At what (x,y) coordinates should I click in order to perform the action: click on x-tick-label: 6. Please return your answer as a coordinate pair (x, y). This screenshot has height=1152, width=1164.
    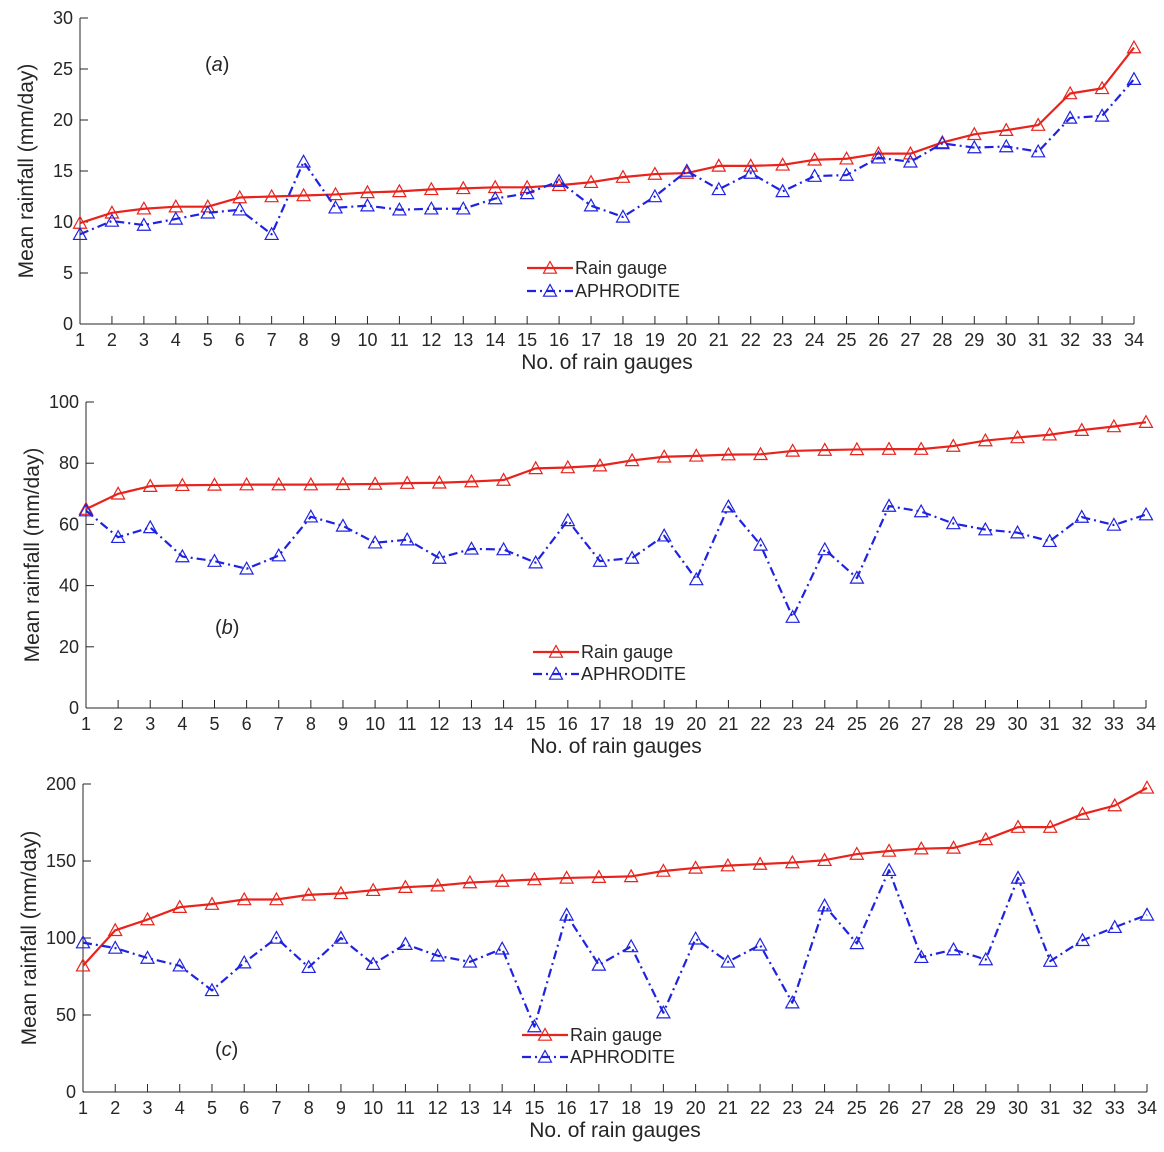
    Looking at the image, I should click on (240, 340).